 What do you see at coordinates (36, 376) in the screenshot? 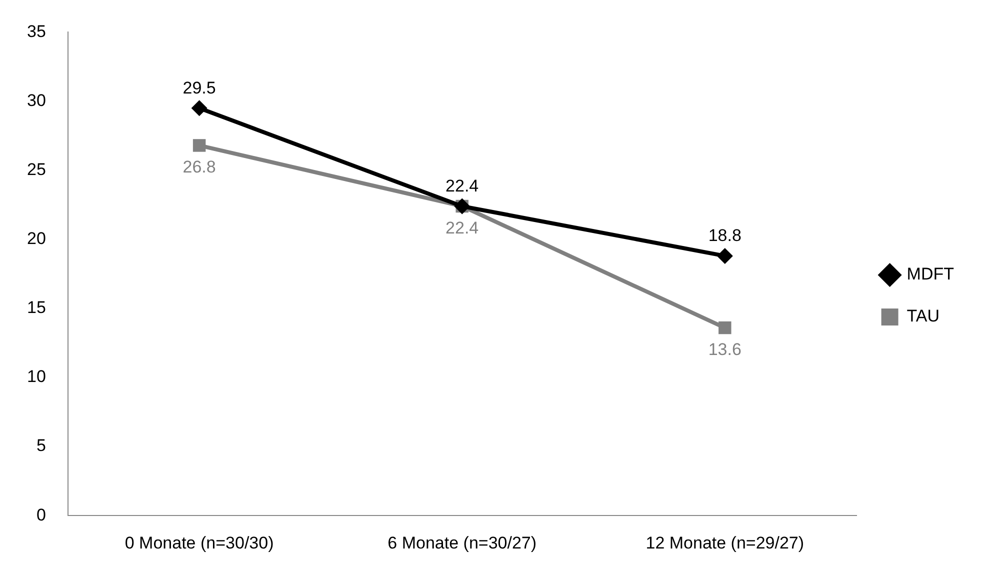
I see `y-tick-label: 10` at bounding box center [36, 376].